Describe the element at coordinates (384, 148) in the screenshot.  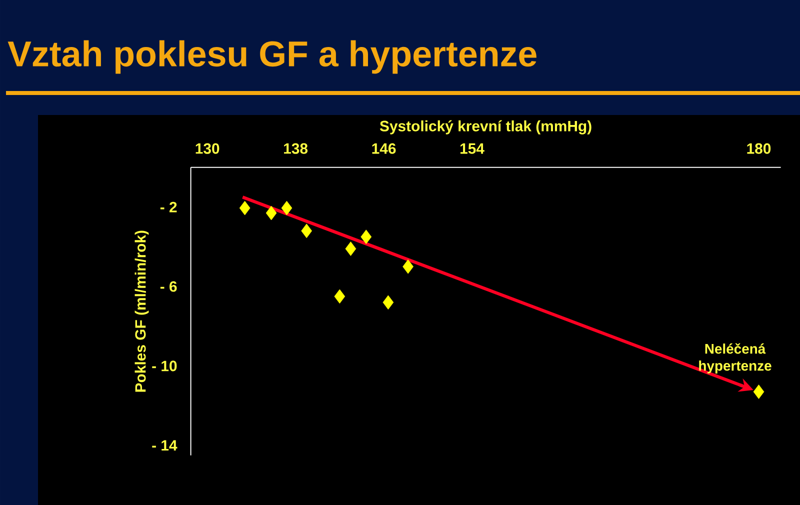
I see `x-tick-label: 146` at that location.